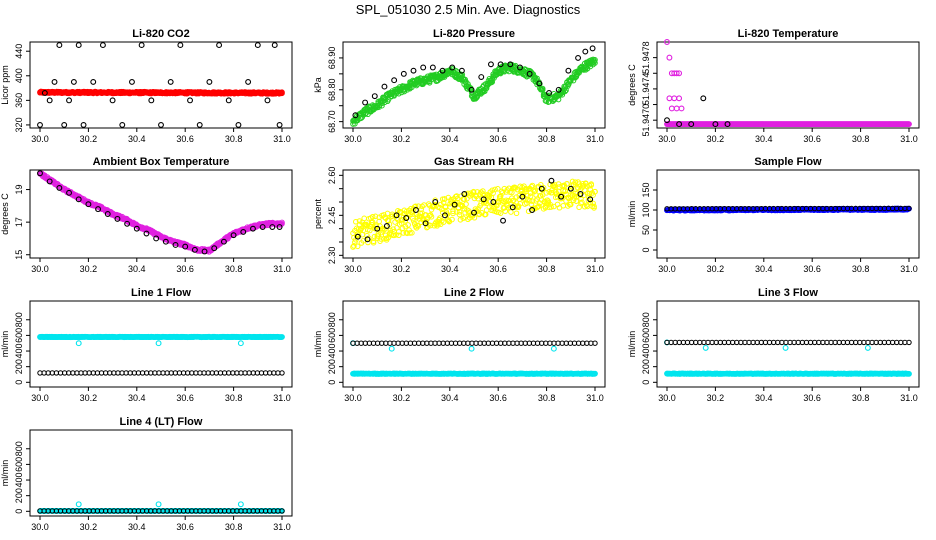 This screenshot has height=540, width=936. I want to click on plot-title: Gas Stream RH, so click(474, 162).